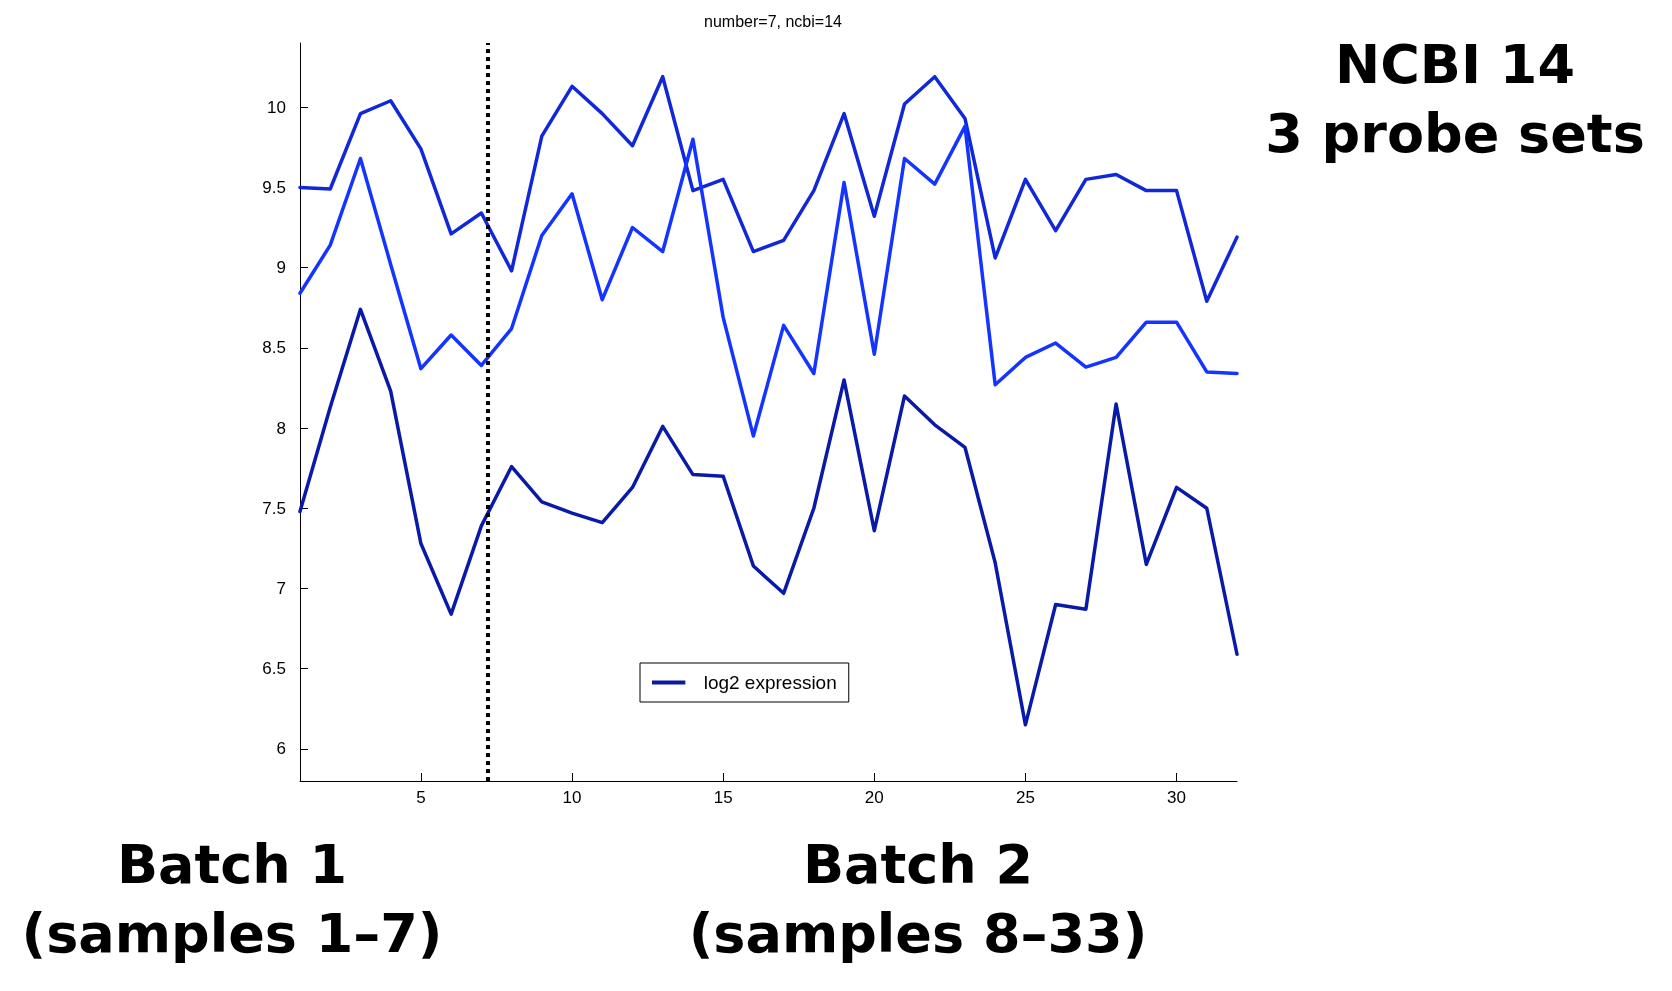 The height and width of the screenshot is (991, 1672). What do you see at coordinates (274, 348) in the screenshot?
I see `y-tick-label: 8.5` at bounding box center [274, 348].